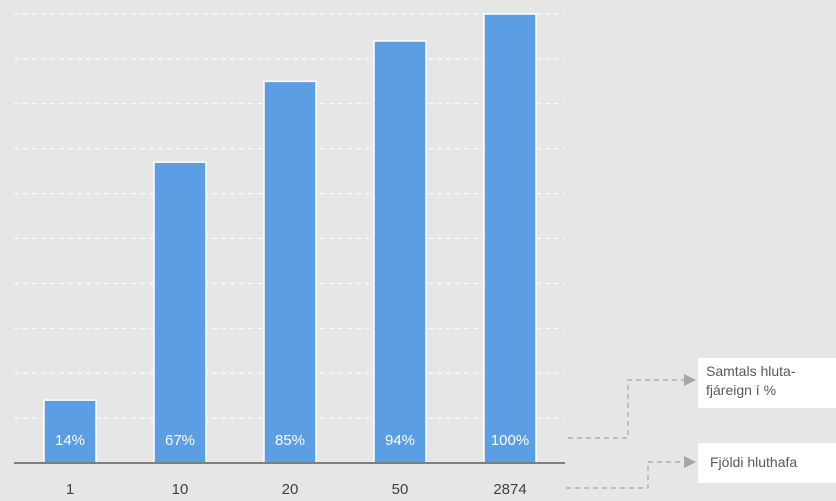  What do you see at coordinates (741, 390) in the screenshot?
I see `percent-annotation-line2: fjáreign í %` at bounding box center [741, 390].